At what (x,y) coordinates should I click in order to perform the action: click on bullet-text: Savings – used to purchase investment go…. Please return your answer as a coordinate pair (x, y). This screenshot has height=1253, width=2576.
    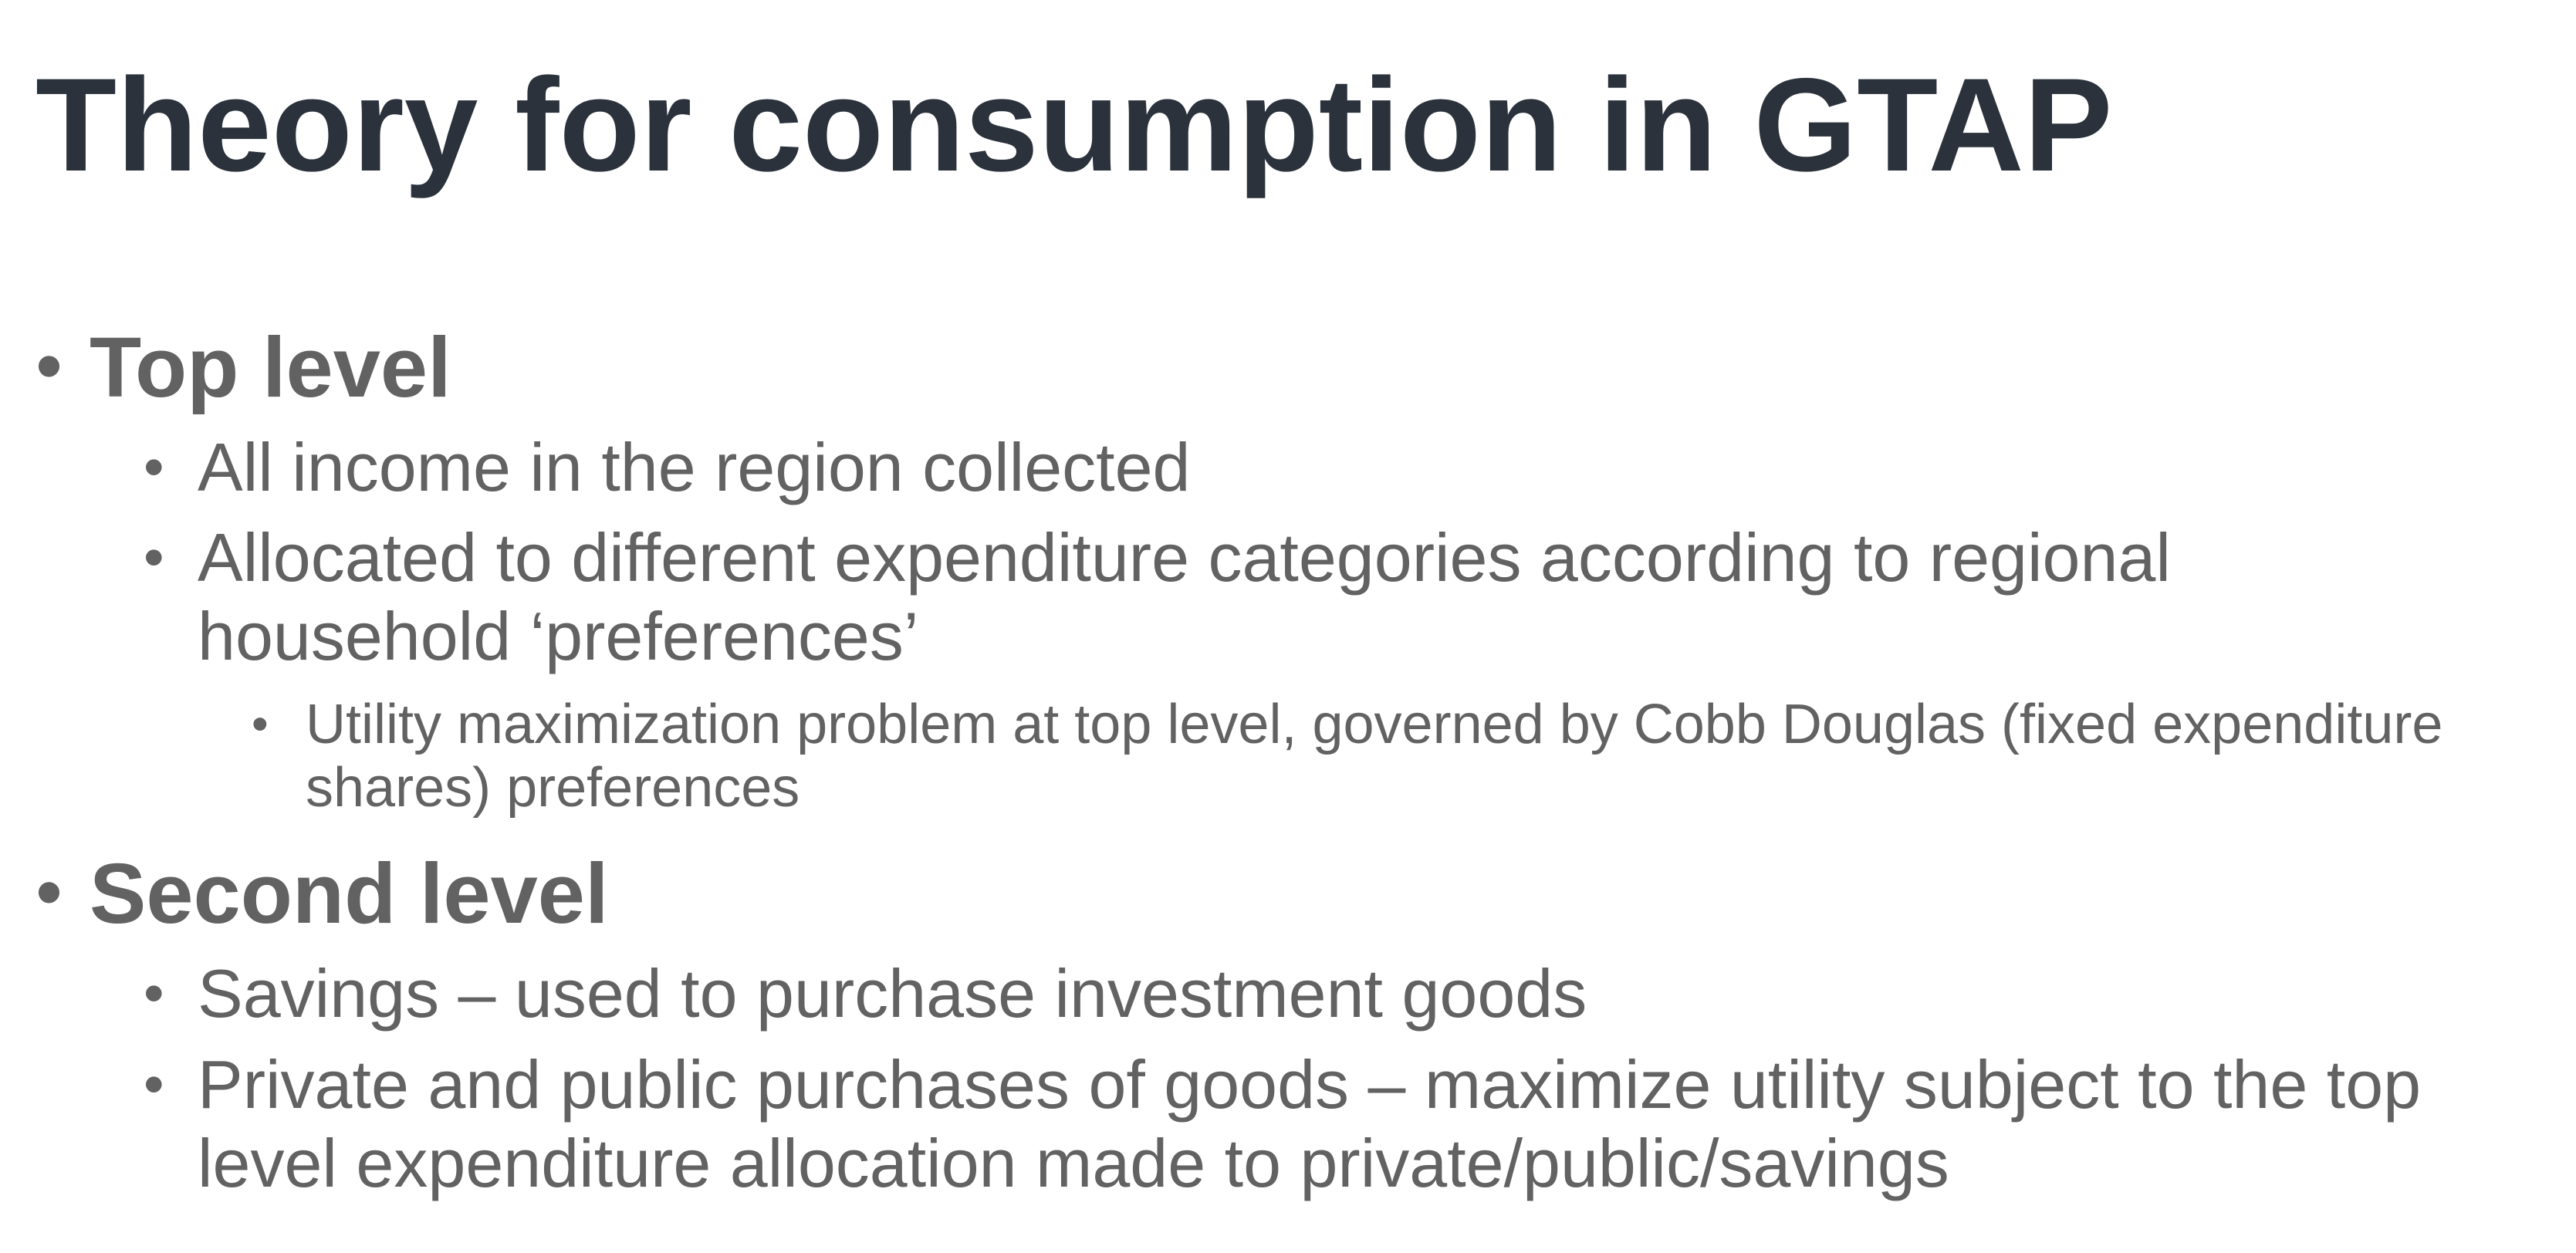
    Looking at the image, I should click on (892, 994).